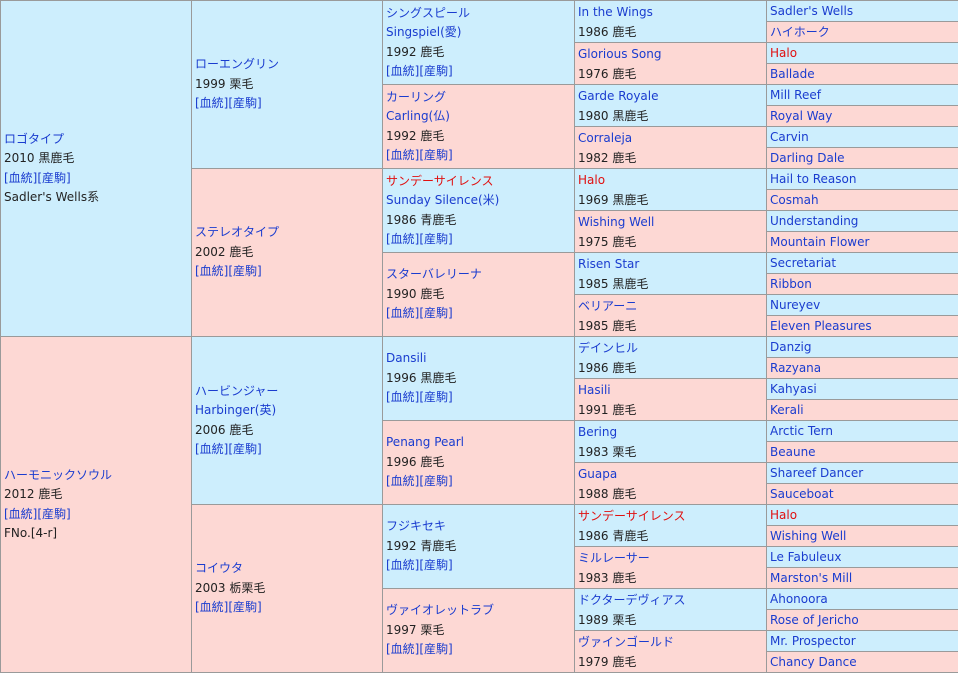 The image size is (958, 673). What do you see at coordinates (670, 432) in the screenshot?
I see `dsds-name-link: Bering` at bounding box center [670, 432].